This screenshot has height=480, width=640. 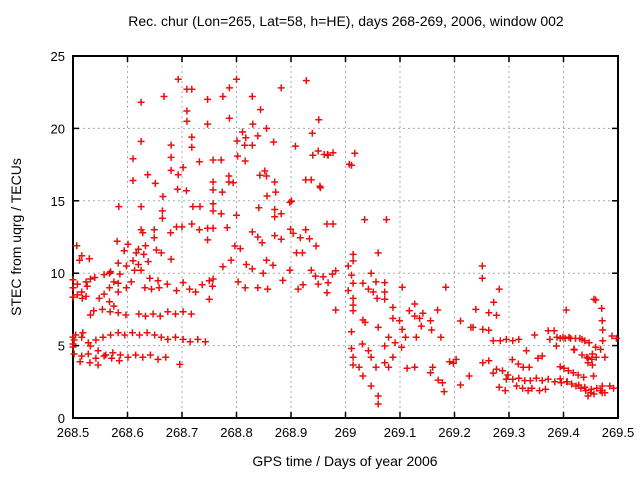 I want to click on y-tick-label: 10, so click(x=58, y=273).